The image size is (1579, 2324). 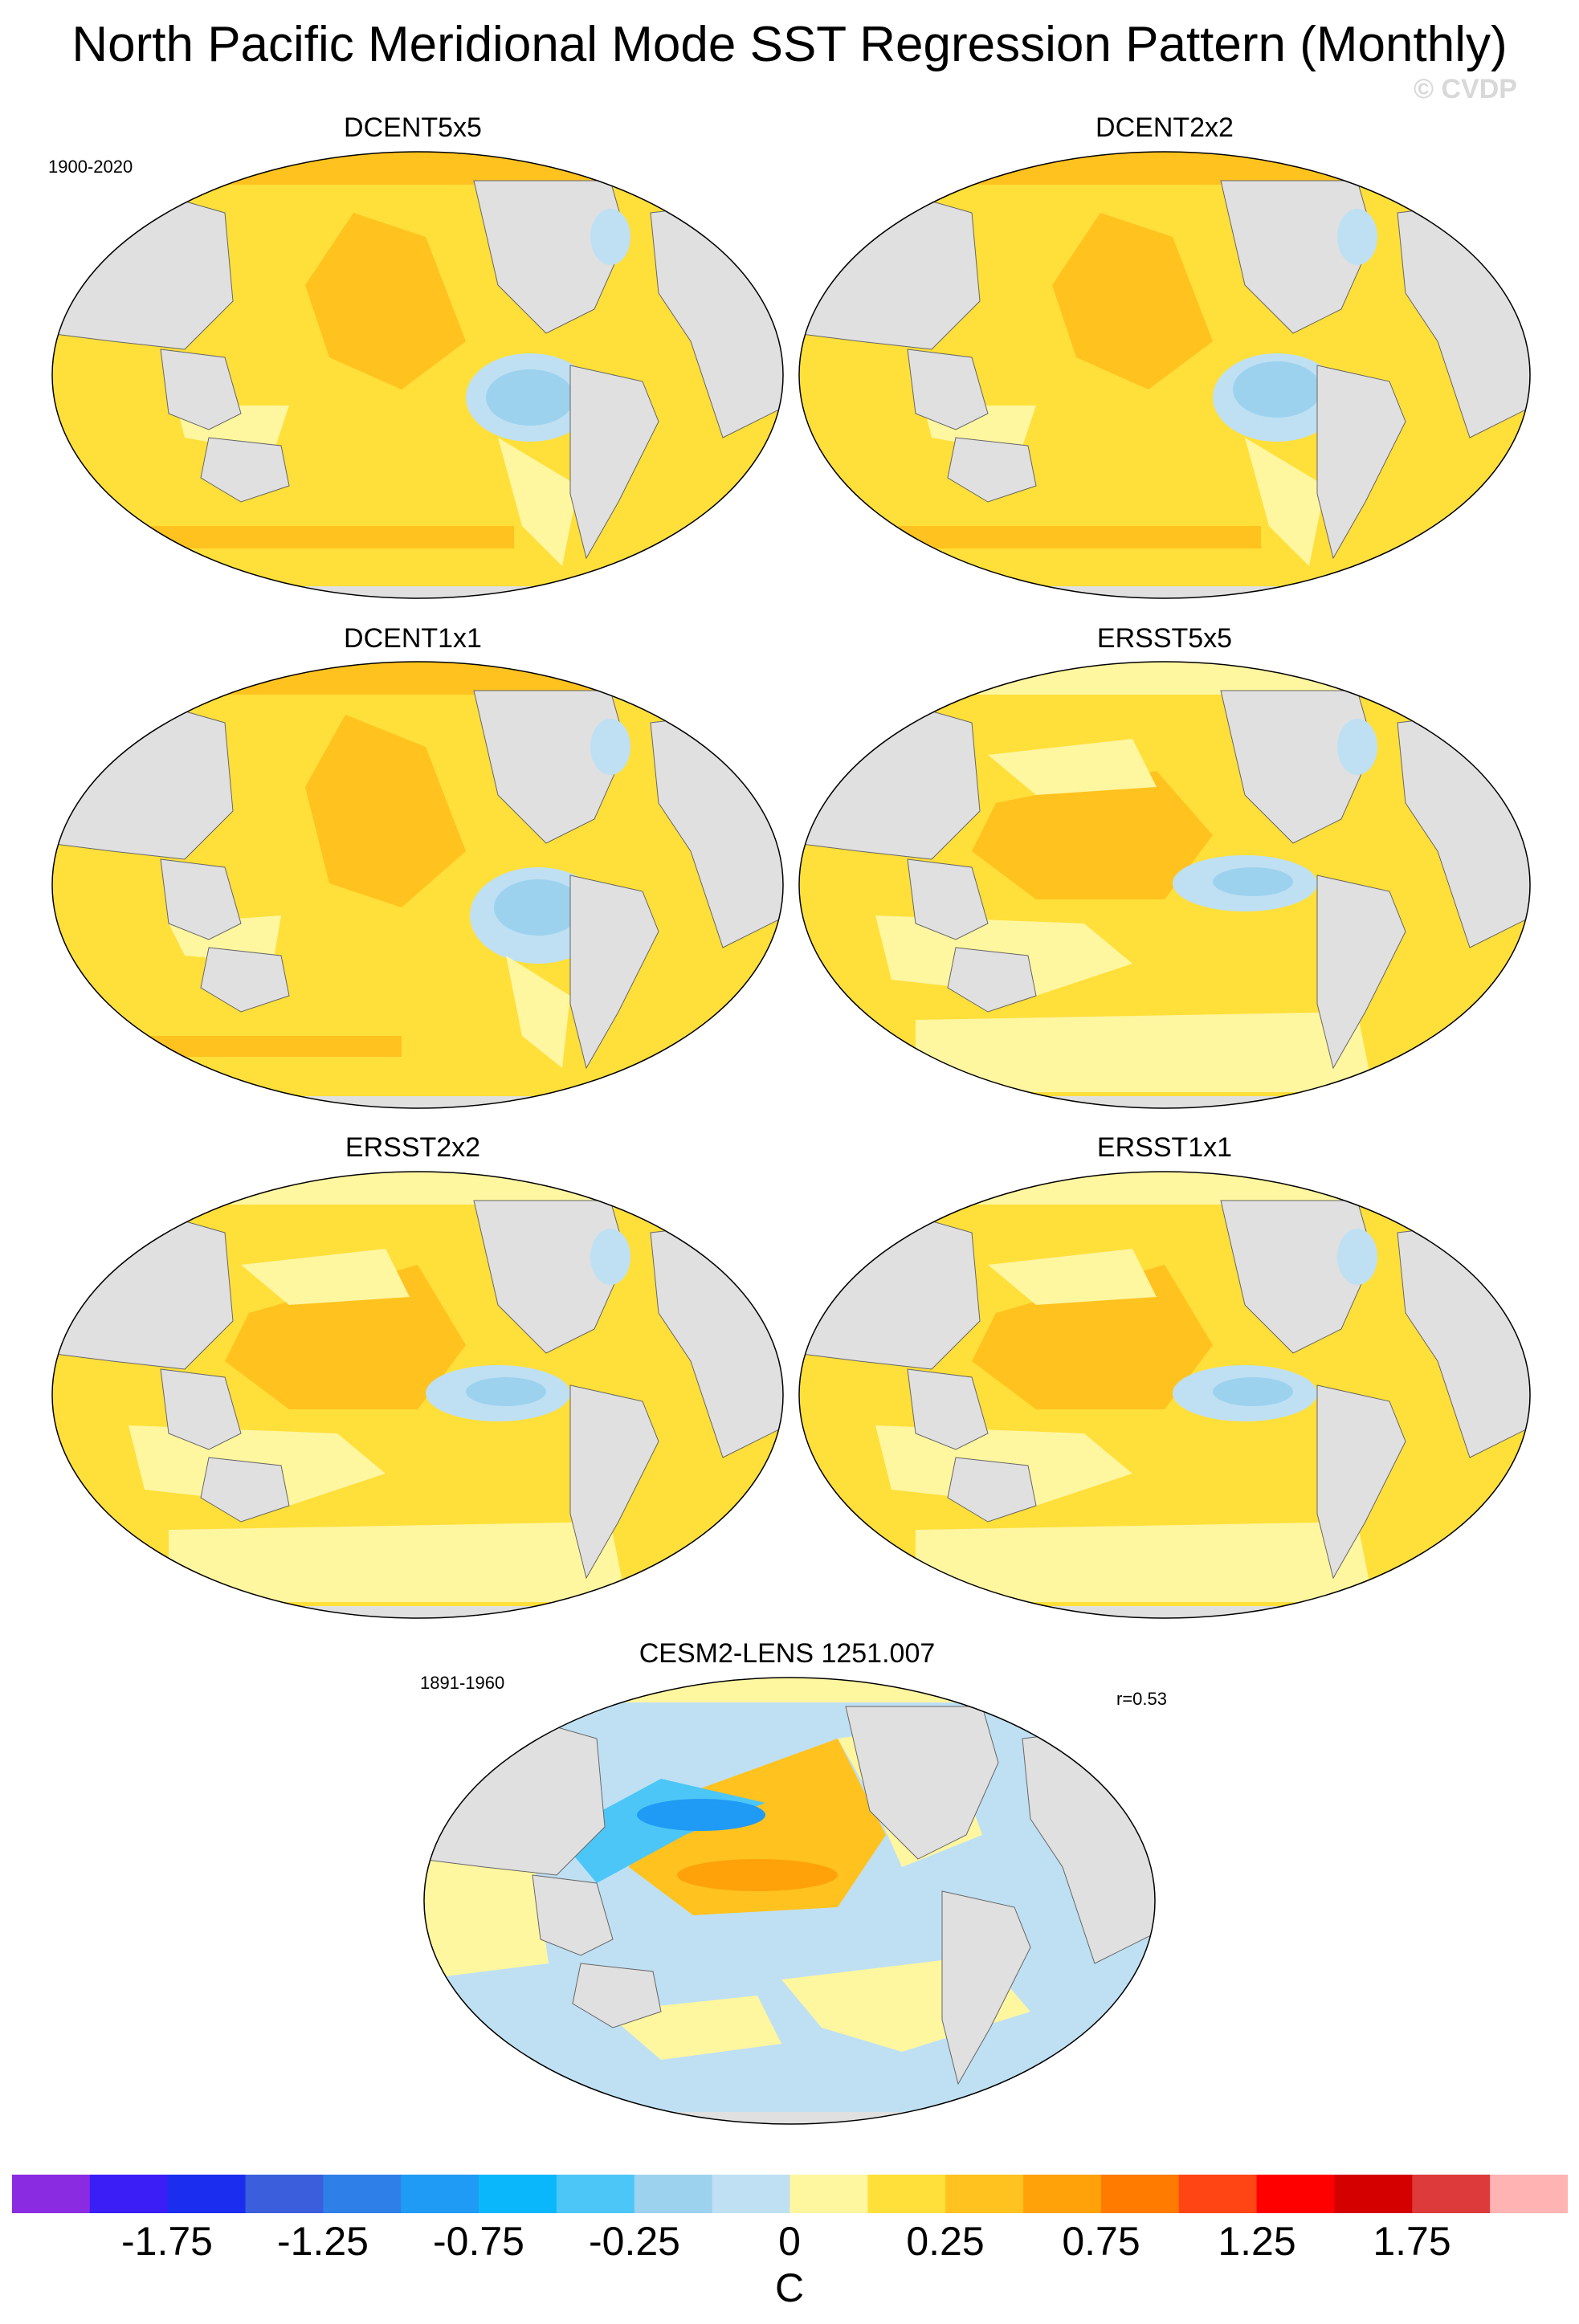 What do you see at coordinates (945, 2242) in the screenshot?
I see `colorbar-tick-label: 0.25` at bounding box center [945, 2242].